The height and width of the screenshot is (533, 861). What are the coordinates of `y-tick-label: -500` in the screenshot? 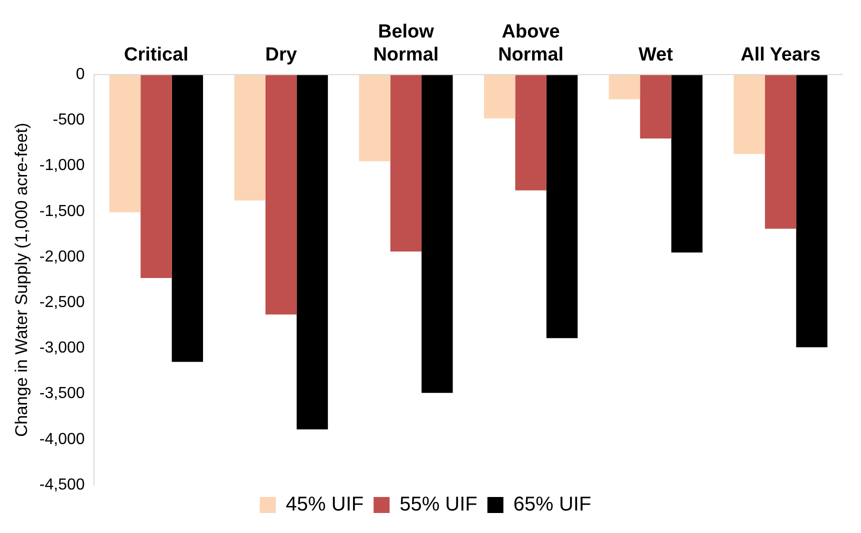 It's located at (68, 120).